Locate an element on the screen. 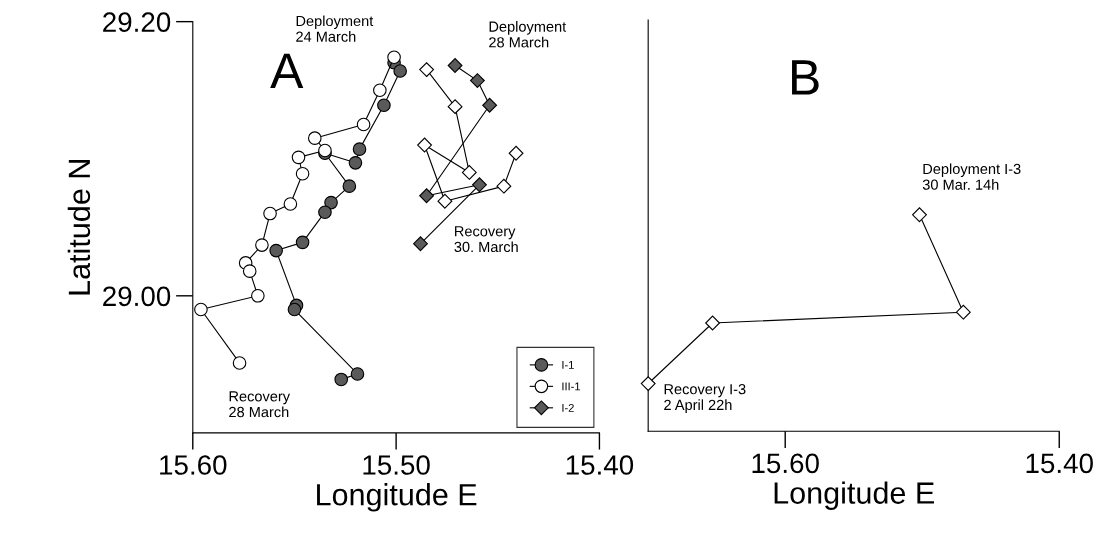  y-tick-label: 29.00 is located at coordinates (137, 296).